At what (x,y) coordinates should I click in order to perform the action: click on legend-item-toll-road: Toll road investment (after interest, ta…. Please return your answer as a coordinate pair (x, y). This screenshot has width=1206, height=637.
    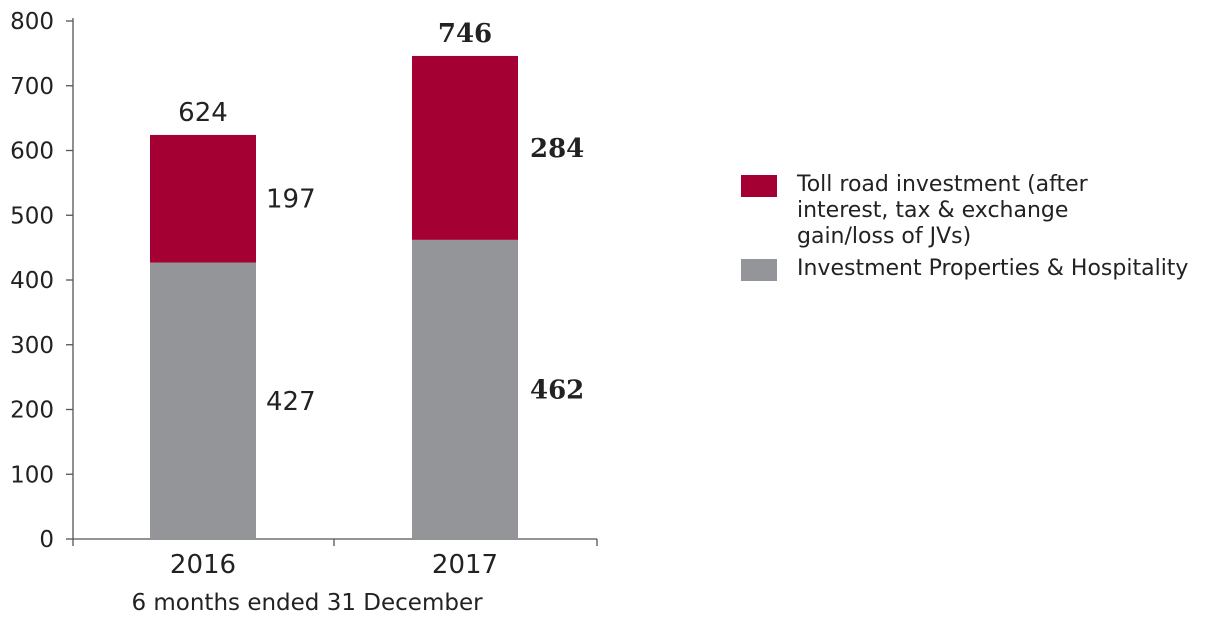
    Looking at the image, I should click on (971, 211).